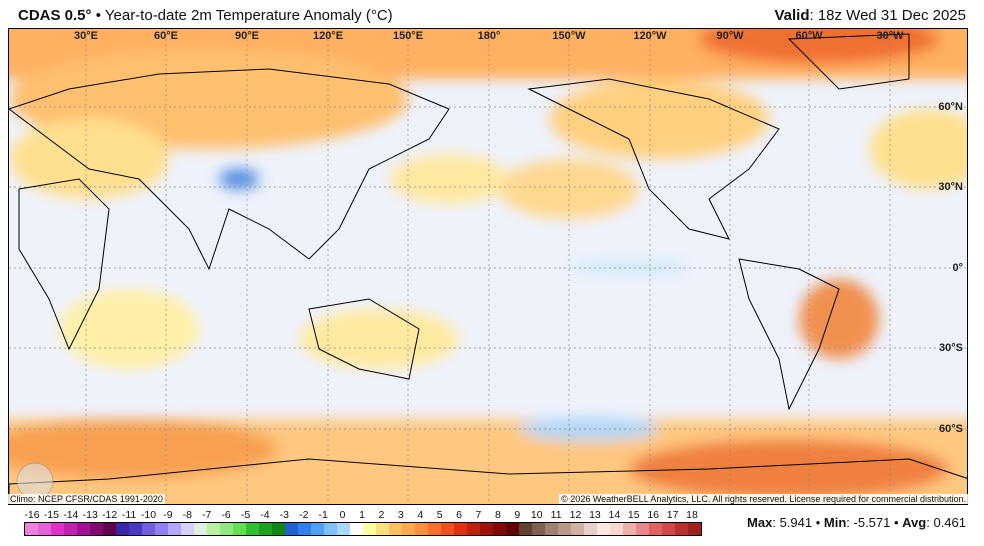 This screenshot has width=984, height=546. Describe the element at coordinates (792, 522) in the screenshot. I see `max-value: : 5.941` at that location.